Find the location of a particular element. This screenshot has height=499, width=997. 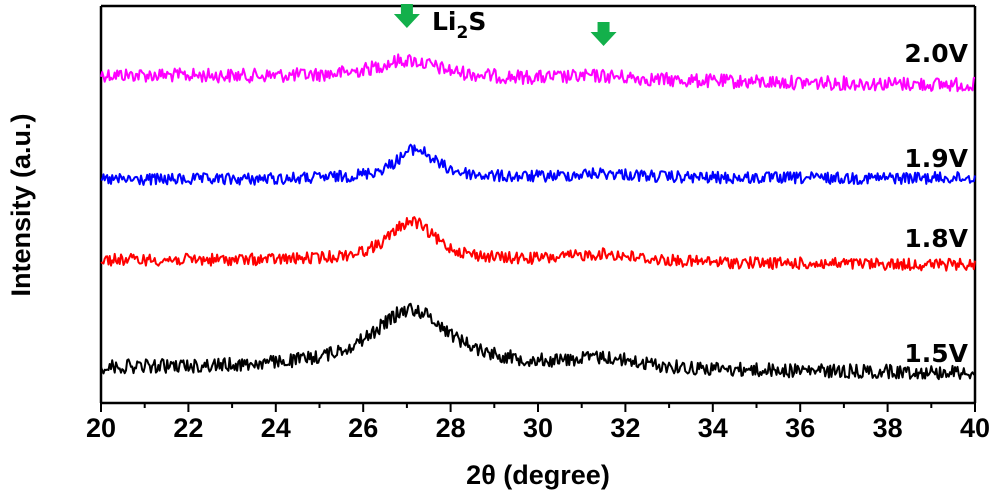

x-tick-label: 28 is located at coordinates (451, 428).